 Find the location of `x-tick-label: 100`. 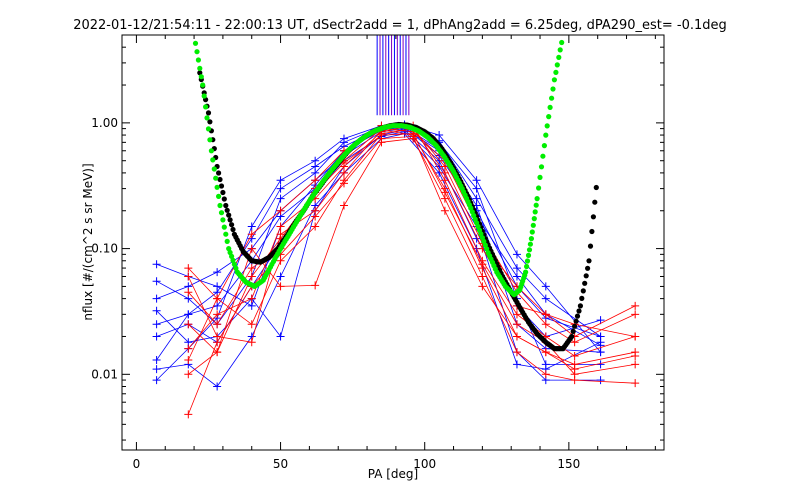

x-tick-label: 100 is located at coordinates (424, 464).